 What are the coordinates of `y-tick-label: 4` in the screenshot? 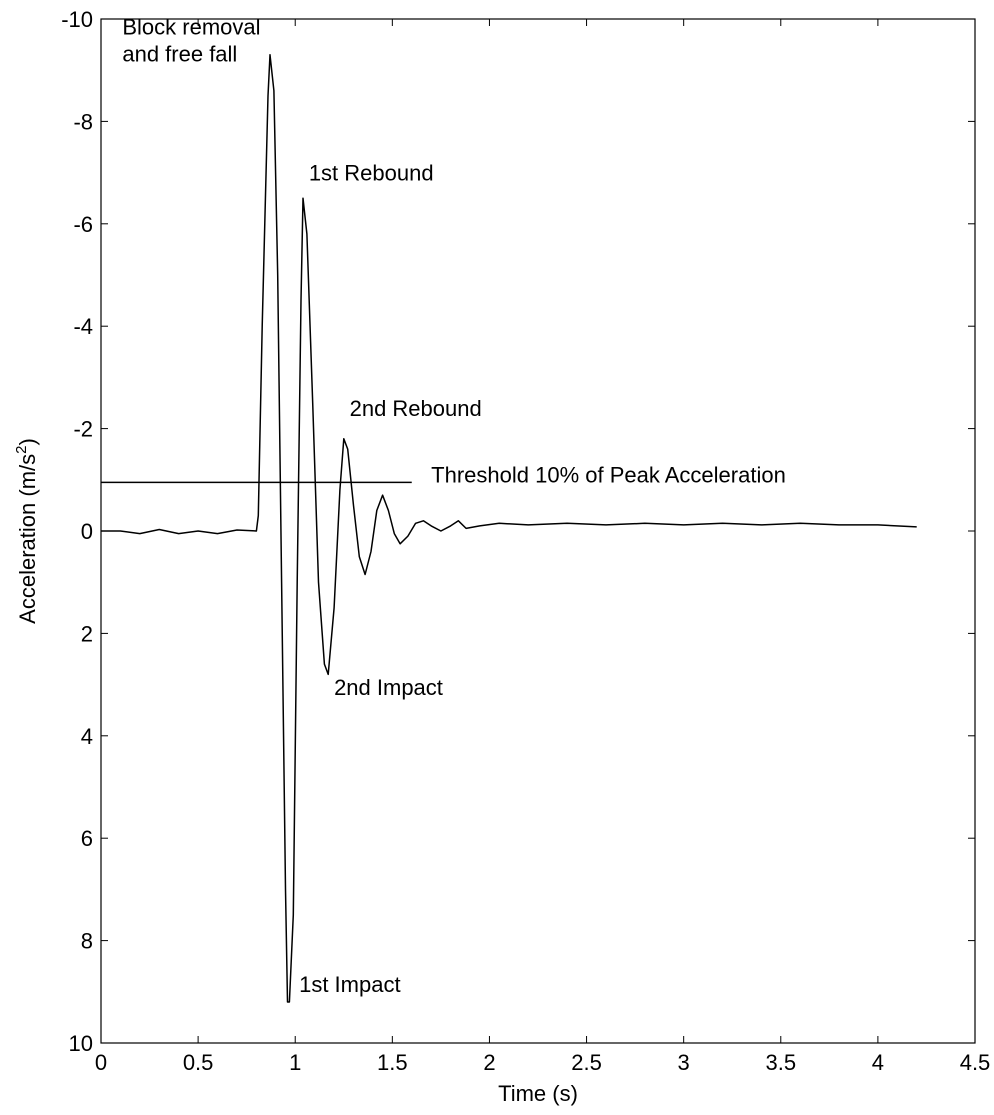 It's located at (87, 736).